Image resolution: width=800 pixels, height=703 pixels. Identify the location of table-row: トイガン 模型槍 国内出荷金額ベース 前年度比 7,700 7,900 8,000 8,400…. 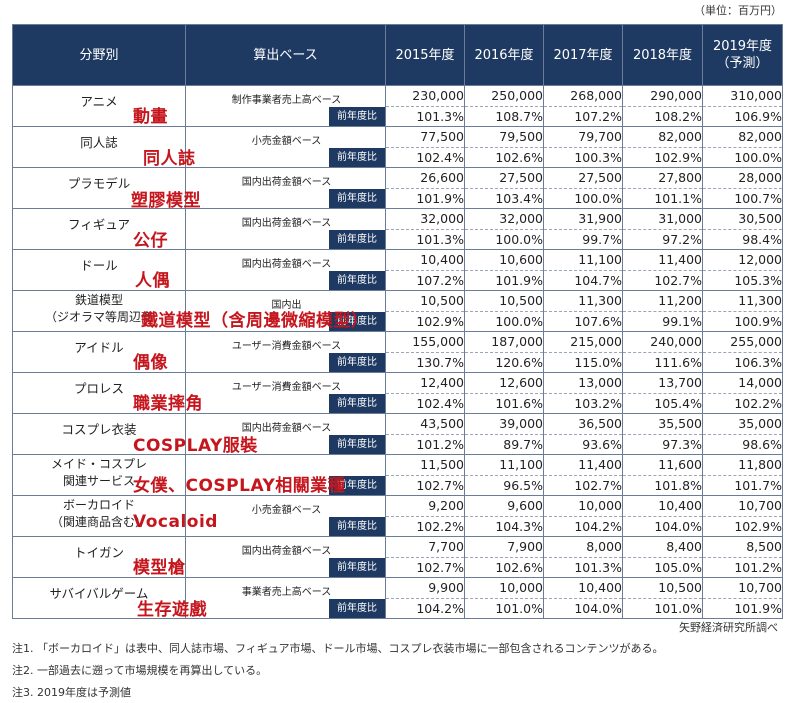
(397, 557).